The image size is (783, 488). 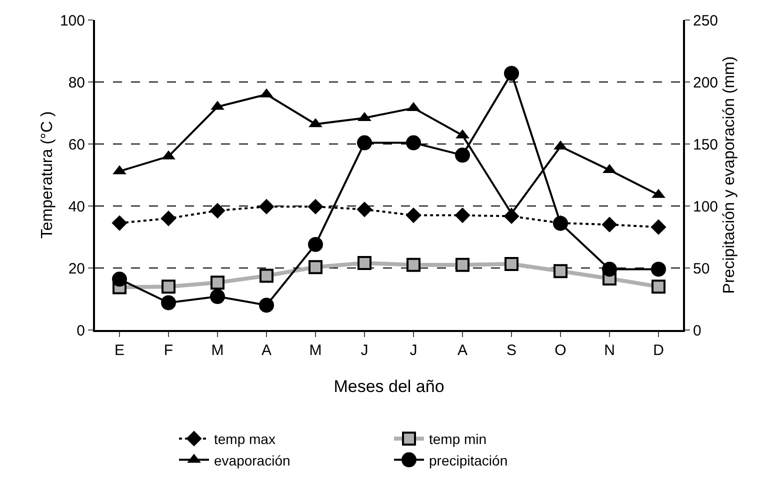 What do you see at coordinates (697, 331) in the screenshot?
I see `y2-tick-label: 0` at bounding box center [697, 331].